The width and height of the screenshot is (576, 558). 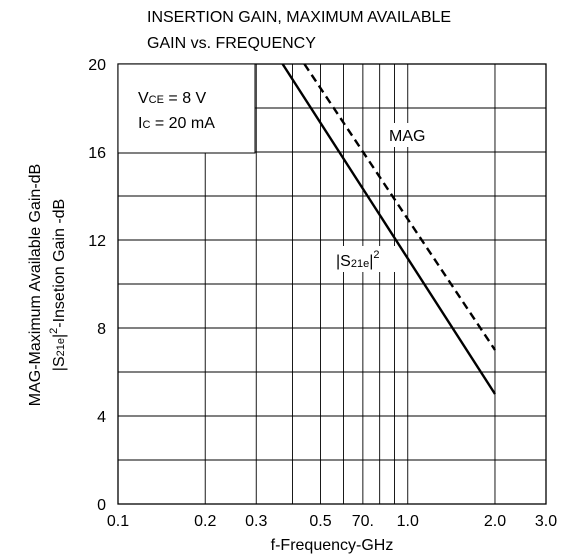 I want to click on x-tick-label: 70., so click(x=363, y=521).